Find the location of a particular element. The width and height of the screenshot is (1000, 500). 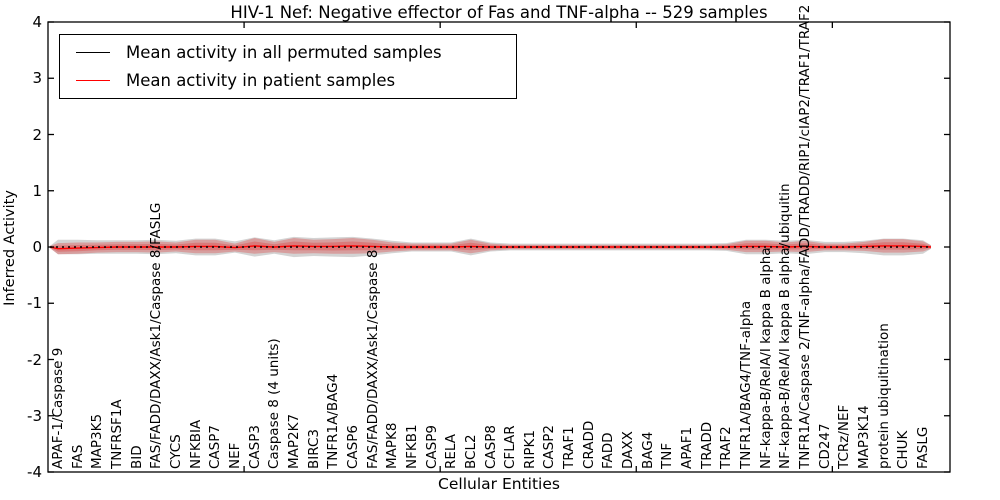

x-tick-label: CYCS is located at coordinates (175, 451).